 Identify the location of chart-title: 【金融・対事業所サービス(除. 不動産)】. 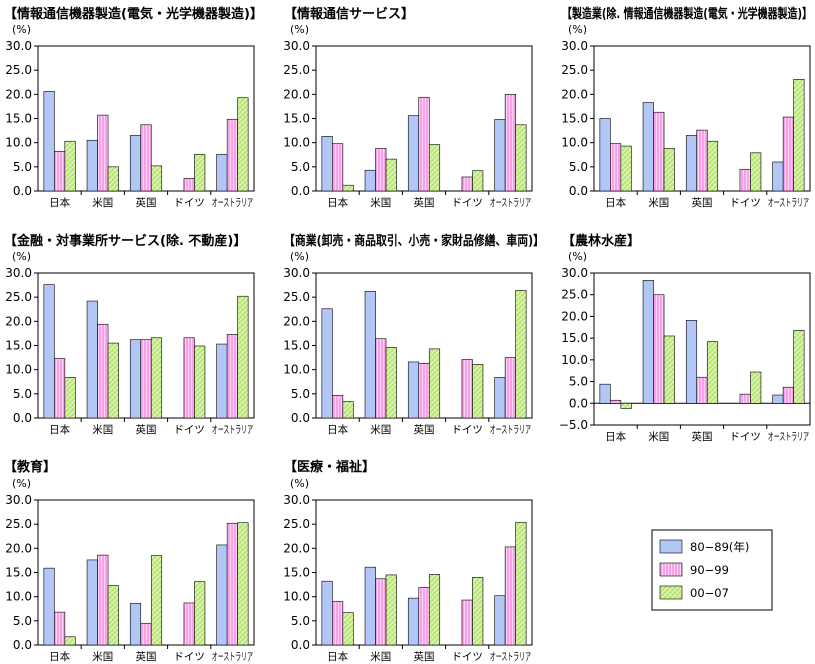
(125, 241).